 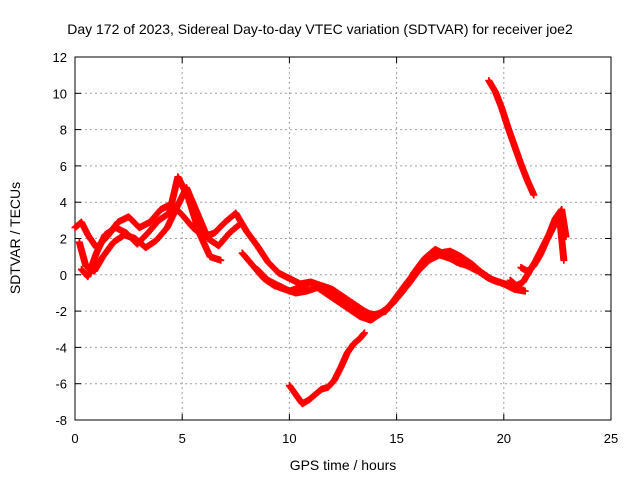 I want to click on y-tick-label: 2, so click(x=63, y=239).